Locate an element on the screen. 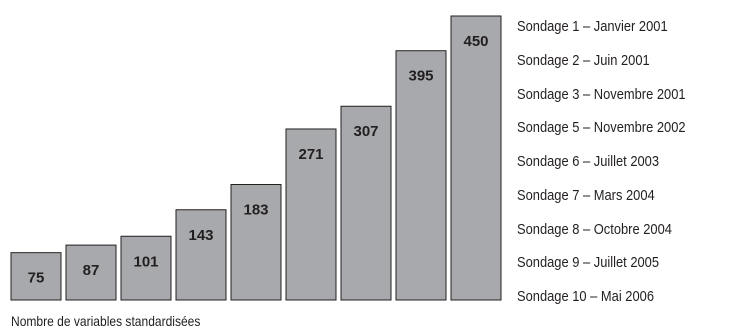  legend-item-2: Sondage 2 – Juin 2001 is located at coordinates (583, 60).